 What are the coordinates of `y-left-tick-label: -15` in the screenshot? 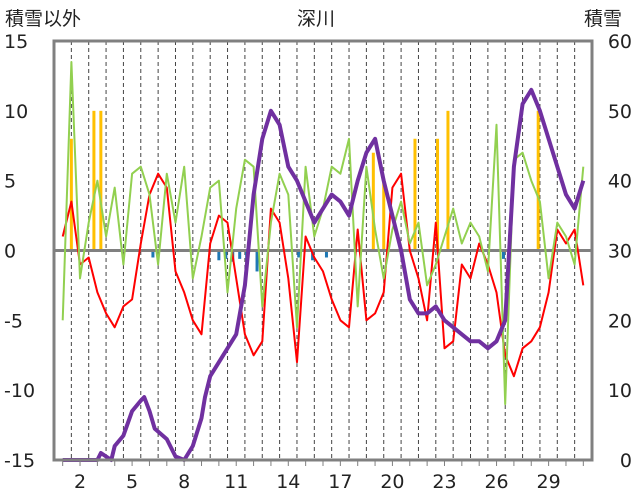 It's located at (19, 461).